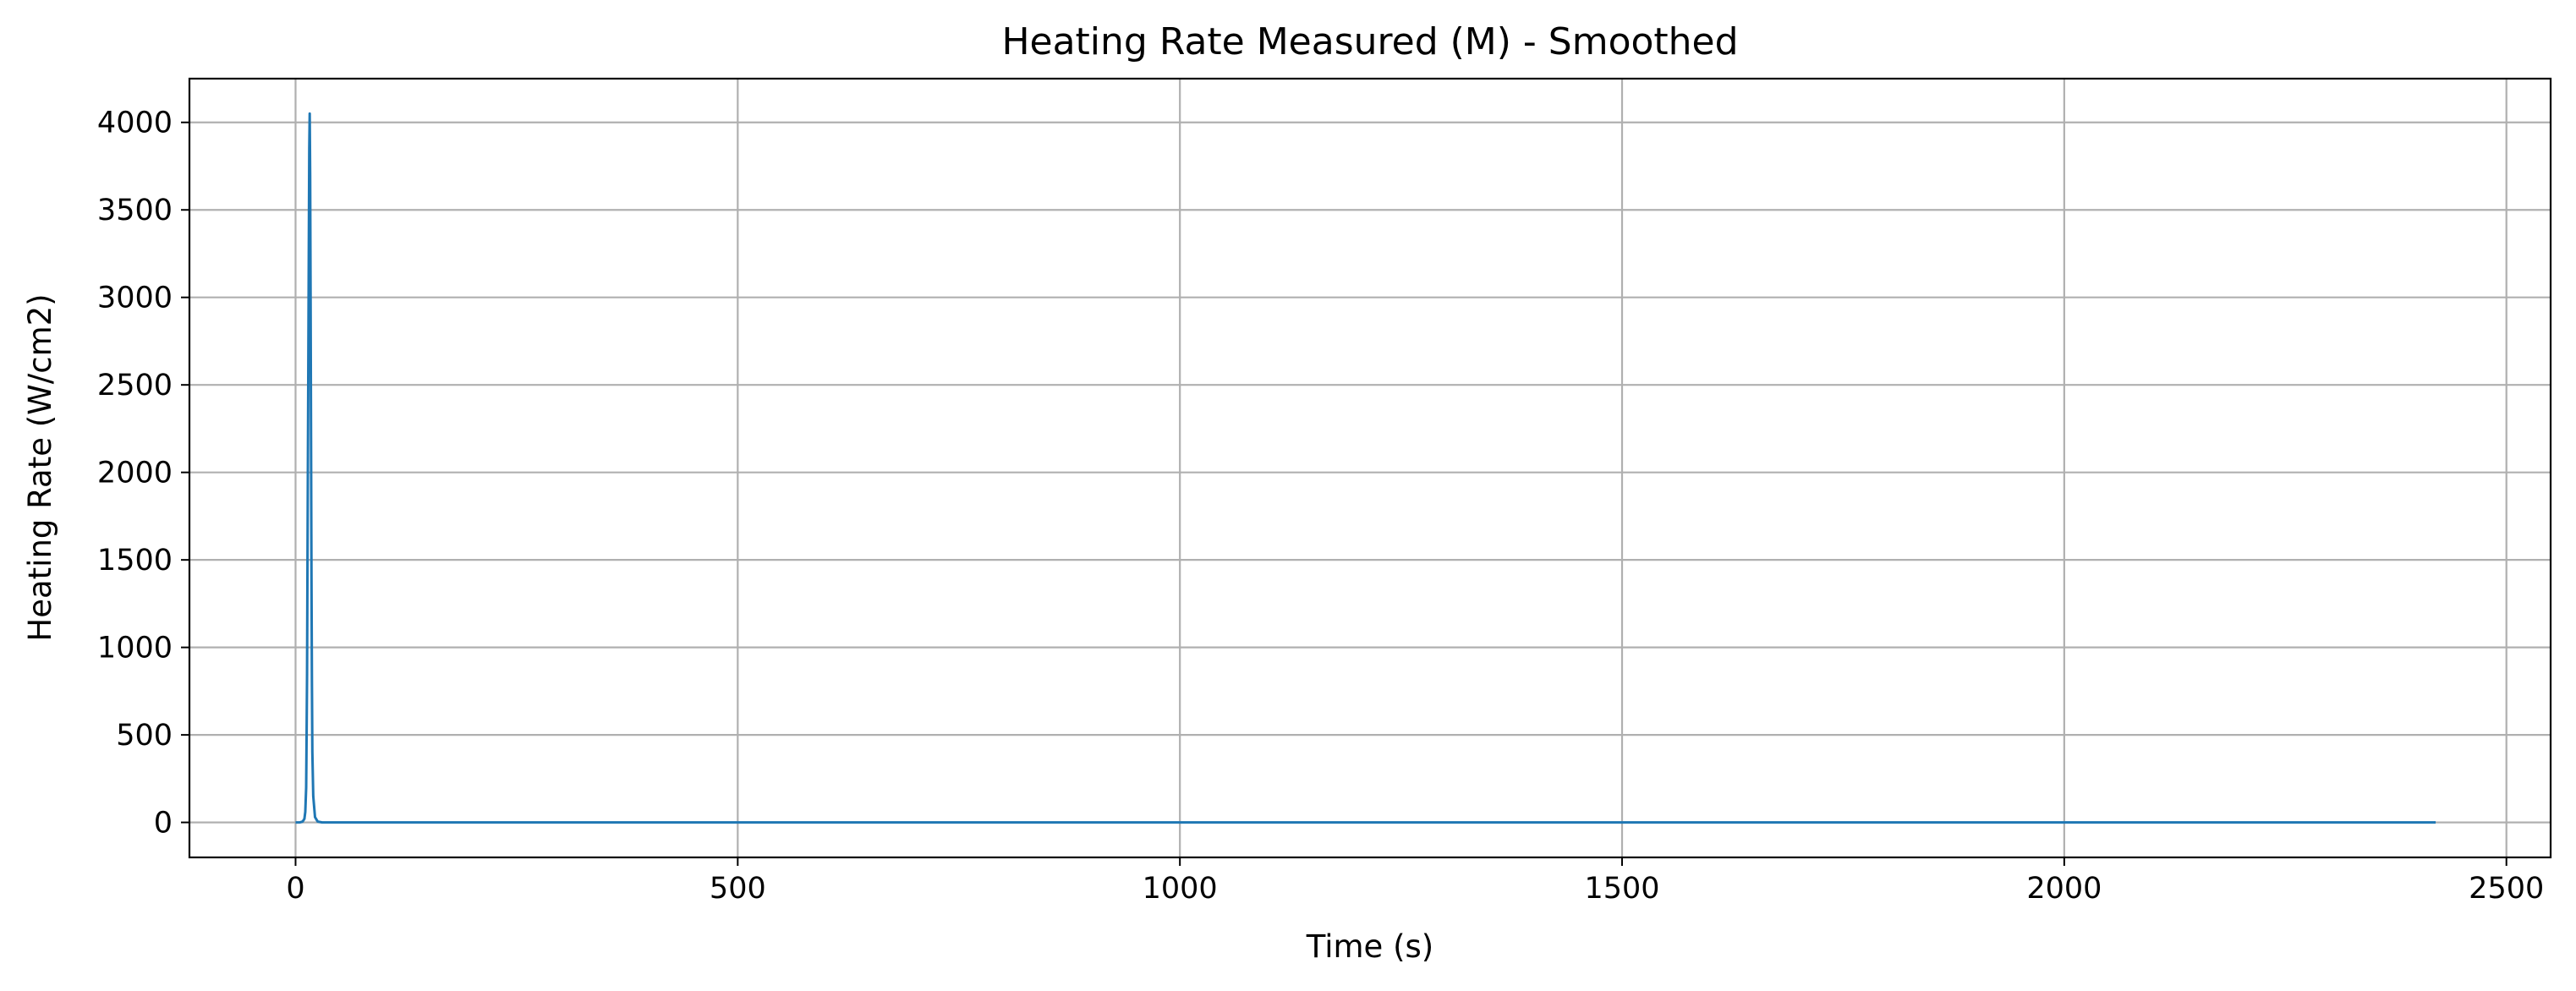 This screenshot has width=2576, height=991. I want to click on y-tick-label: 2500, so click(135, 385).